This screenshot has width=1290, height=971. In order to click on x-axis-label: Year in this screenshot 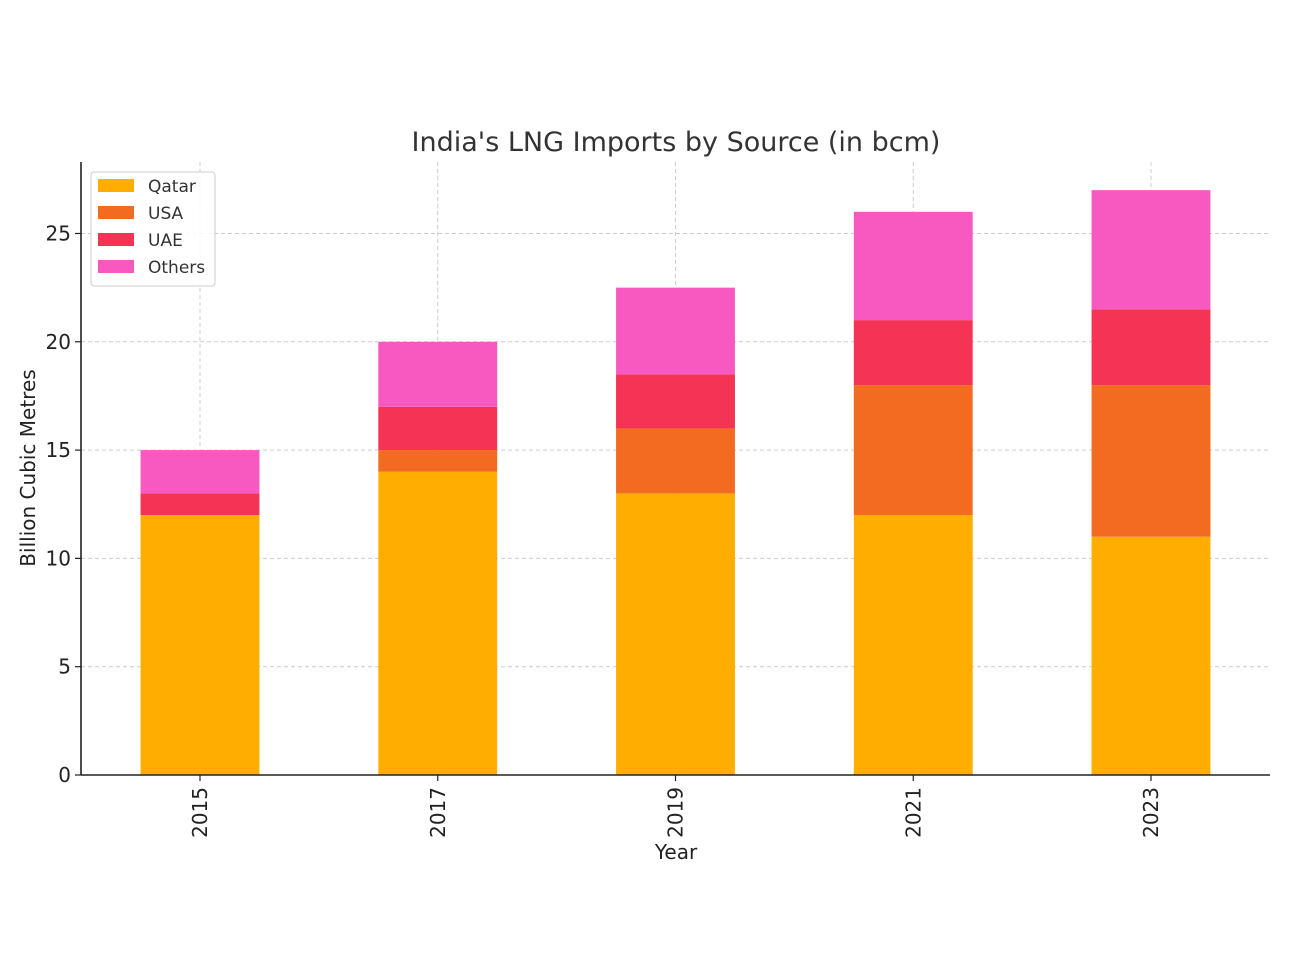, I will do `click(676, 852)`.